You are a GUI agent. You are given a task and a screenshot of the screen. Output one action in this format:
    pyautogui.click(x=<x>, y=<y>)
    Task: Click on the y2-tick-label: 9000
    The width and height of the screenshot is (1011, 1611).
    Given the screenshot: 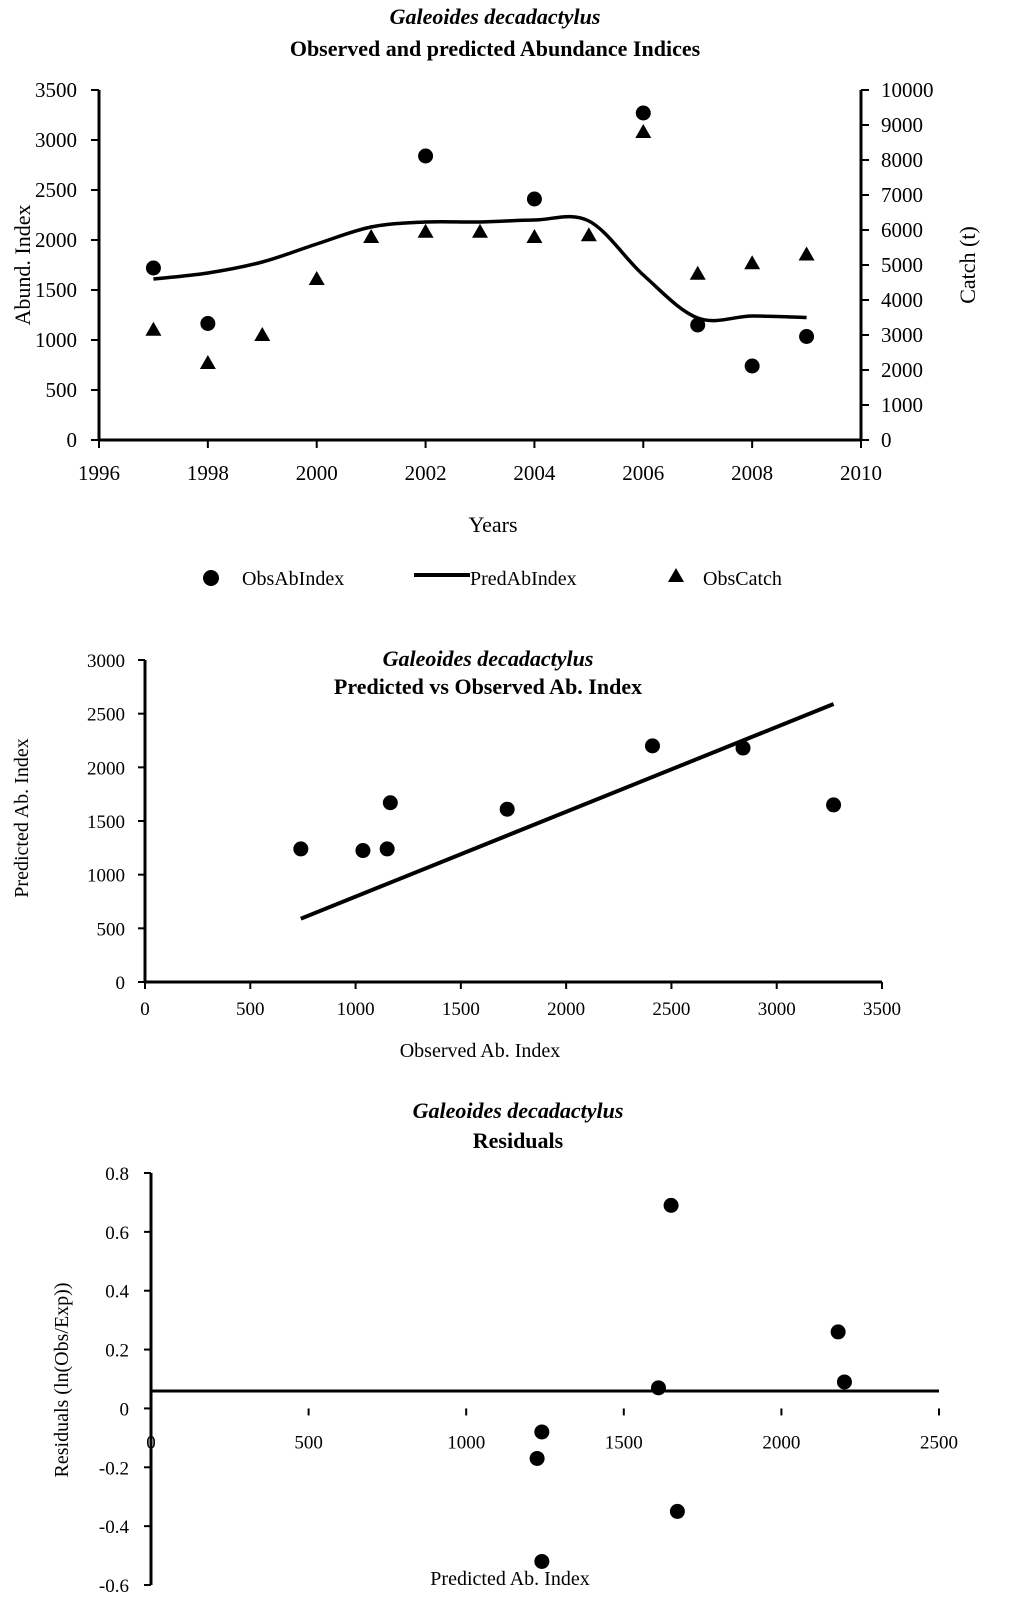 What is the action you would take?
    pyautogui.click(x=902, y=125)
    